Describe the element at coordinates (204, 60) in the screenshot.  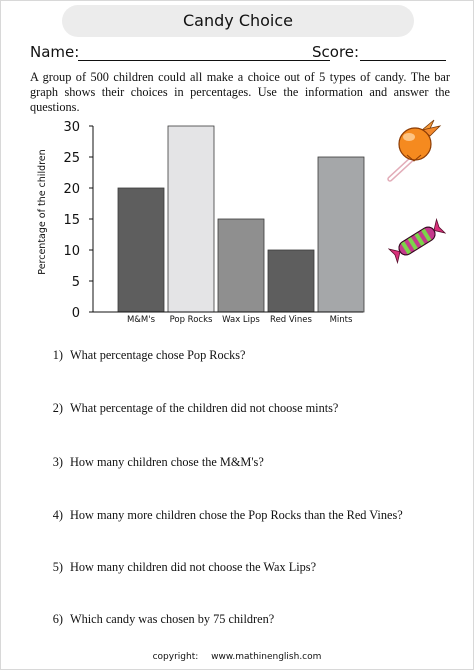
I see `name-blank` at that location.